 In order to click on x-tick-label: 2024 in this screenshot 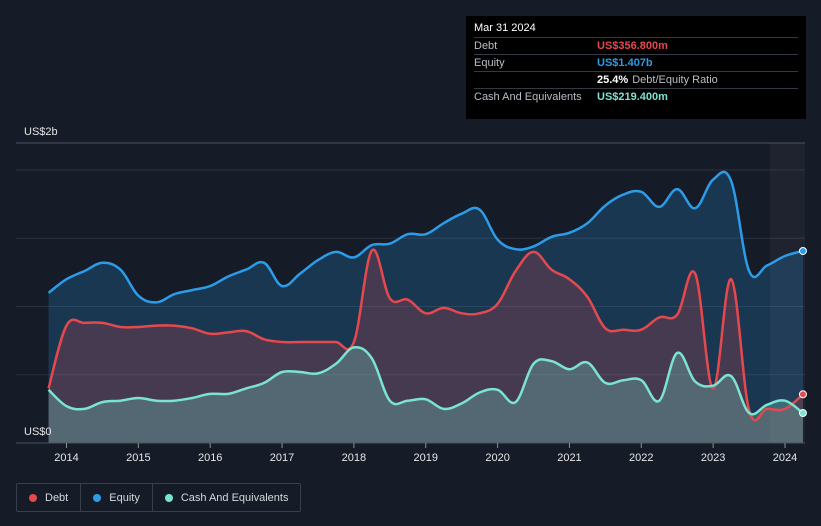, I will do `click(785, 458)`.